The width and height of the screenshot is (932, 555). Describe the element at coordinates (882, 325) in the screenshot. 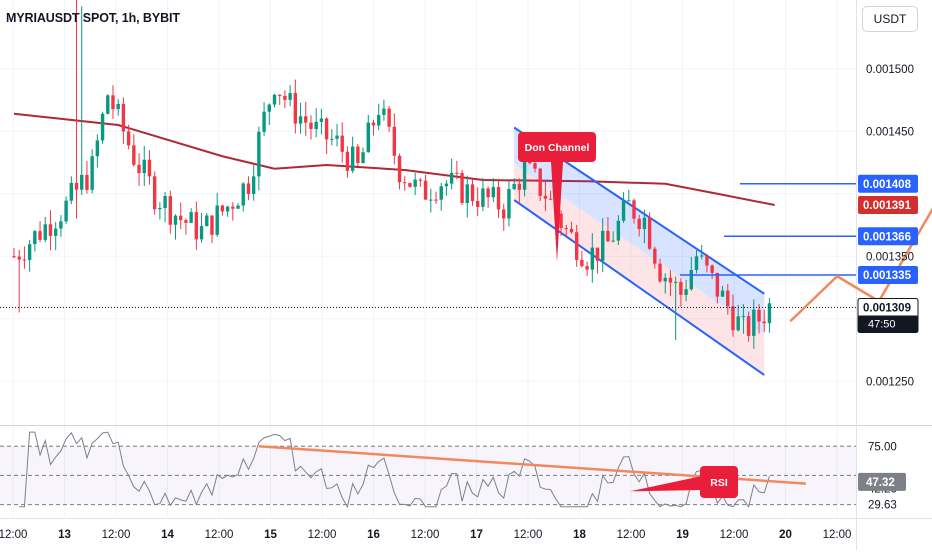

I see `countdown-label: 47:50` at that location.